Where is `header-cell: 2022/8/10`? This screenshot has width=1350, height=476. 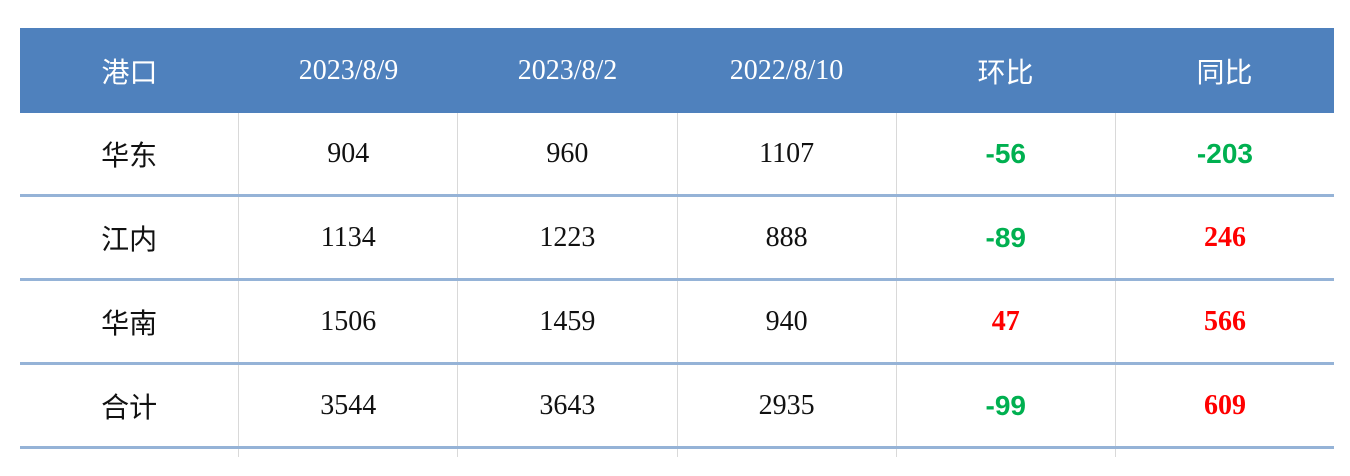 header-cell: 2022/8/10 is located at coordinates (786, 70).